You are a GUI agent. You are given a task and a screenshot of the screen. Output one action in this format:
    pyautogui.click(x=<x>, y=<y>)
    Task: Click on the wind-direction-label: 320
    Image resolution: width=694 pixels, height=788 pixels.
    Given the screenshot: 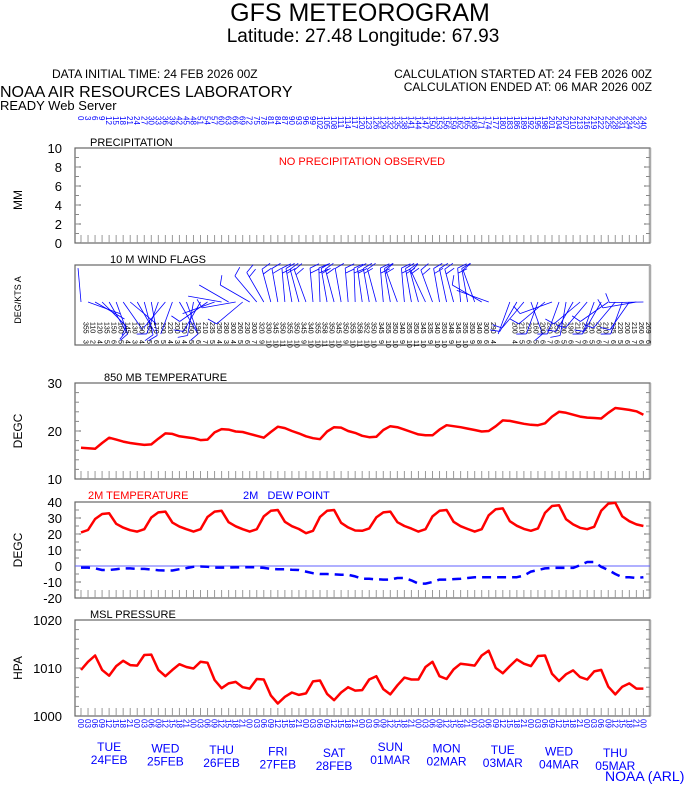 What is the action you would take?
    pyautogui.click(x=260, y=328)
    